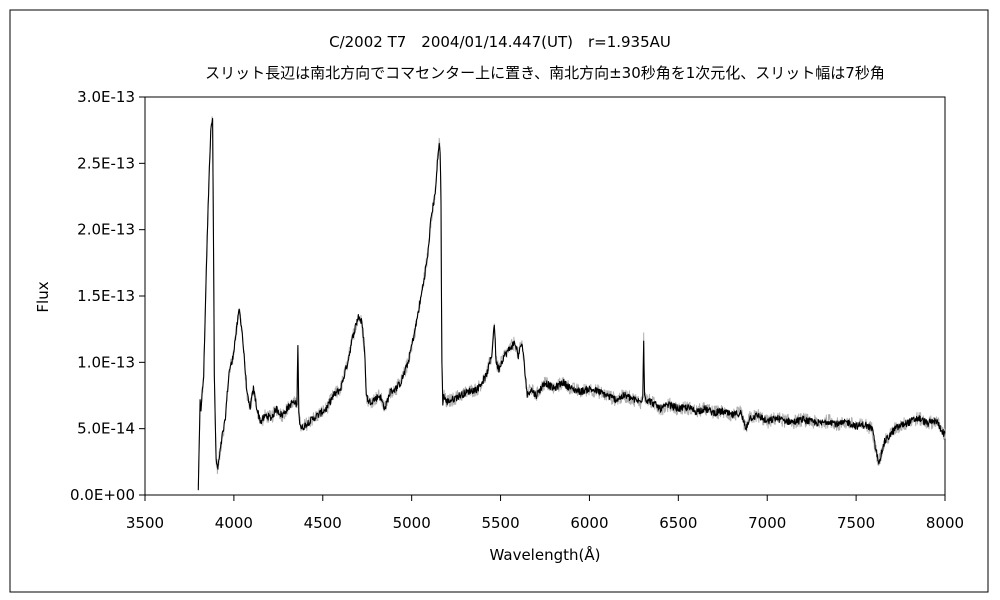 This screenshot has height=600, width=1000. What do you see at coordinates (106, 97) in the screenshot?
I see `y-tick-label: 3.0E-13` at bounding box center [106, 97].